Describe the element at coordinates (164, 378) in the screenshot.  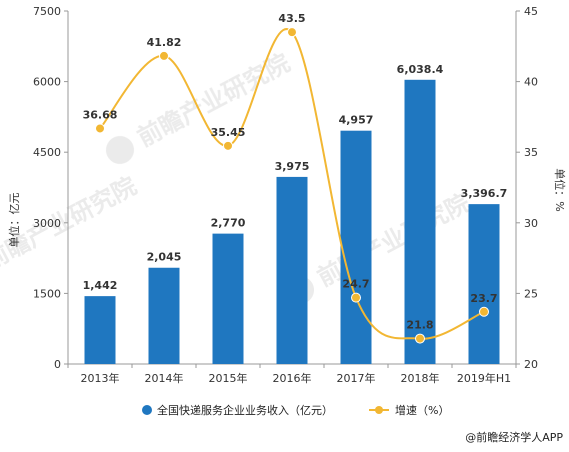
I see `x-tick-label: 2014年` at that location.